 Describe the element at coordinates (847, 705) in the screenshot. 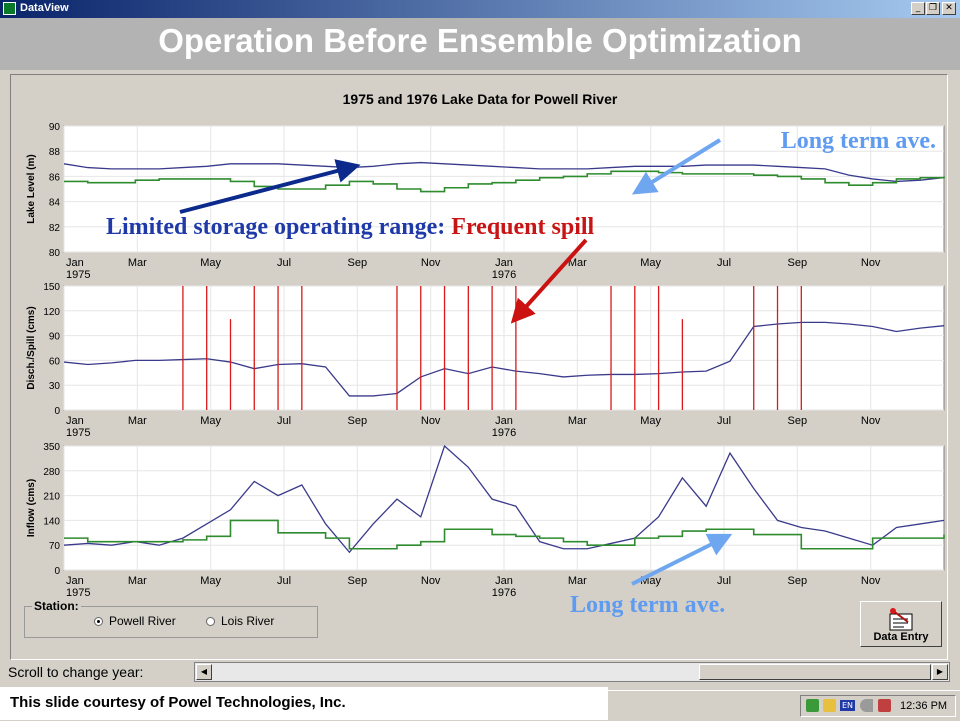

I see `language-indicator: EN` at that location.